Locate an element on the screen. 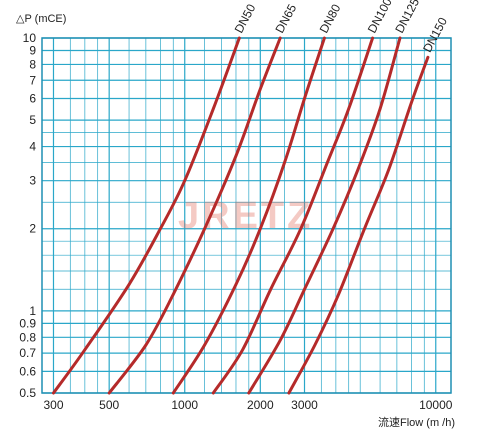  y-axis-title: △P (mCE) is located at coordinates (41, 19).